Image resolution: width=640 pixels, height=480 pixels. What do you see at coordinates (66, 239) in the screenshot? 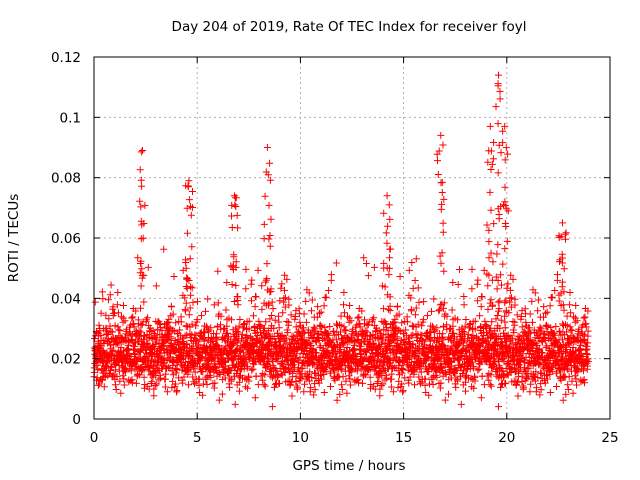
I see `y-tick-label: 0.06` at bounding box center [66, 239].